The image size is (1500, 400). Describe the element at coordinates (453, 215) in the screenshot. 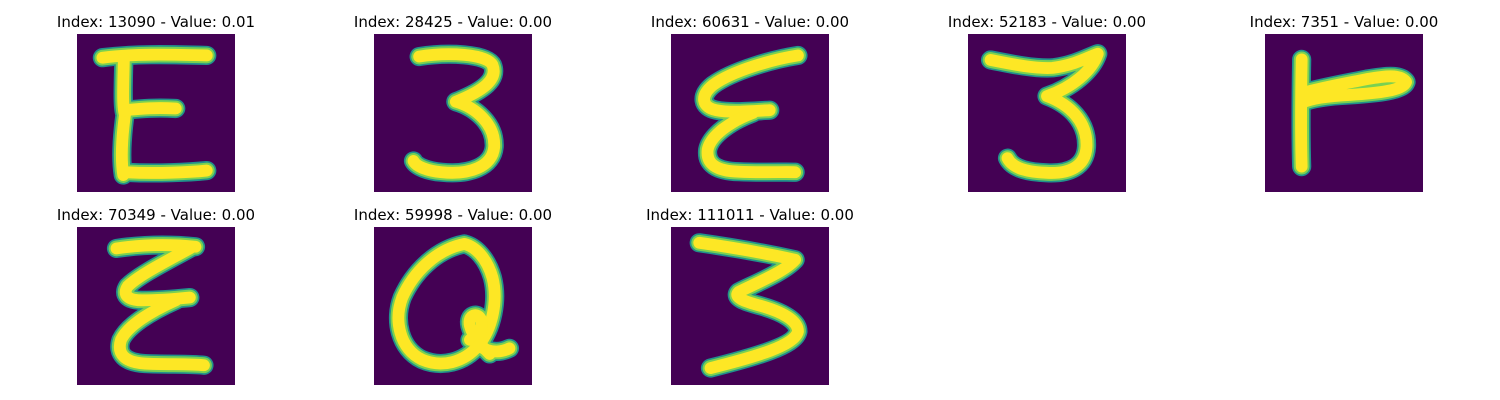

I see `panel-title: Index: 59998 - Value: 0.00` at that location.